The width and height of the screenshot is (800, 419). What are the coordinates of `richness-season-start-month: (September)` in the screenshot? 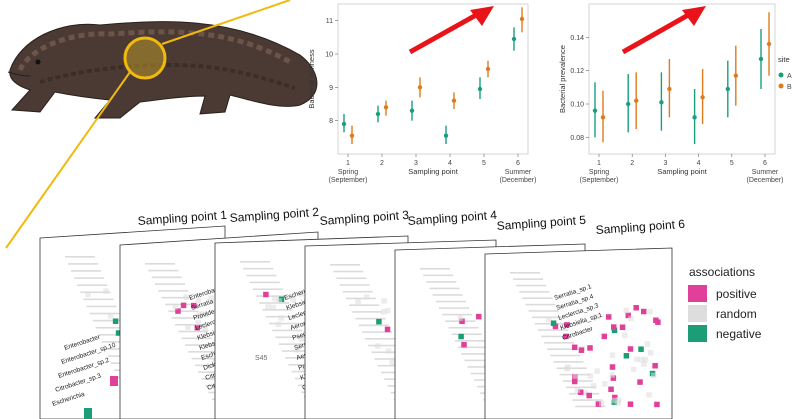 It's located at (348, 180).